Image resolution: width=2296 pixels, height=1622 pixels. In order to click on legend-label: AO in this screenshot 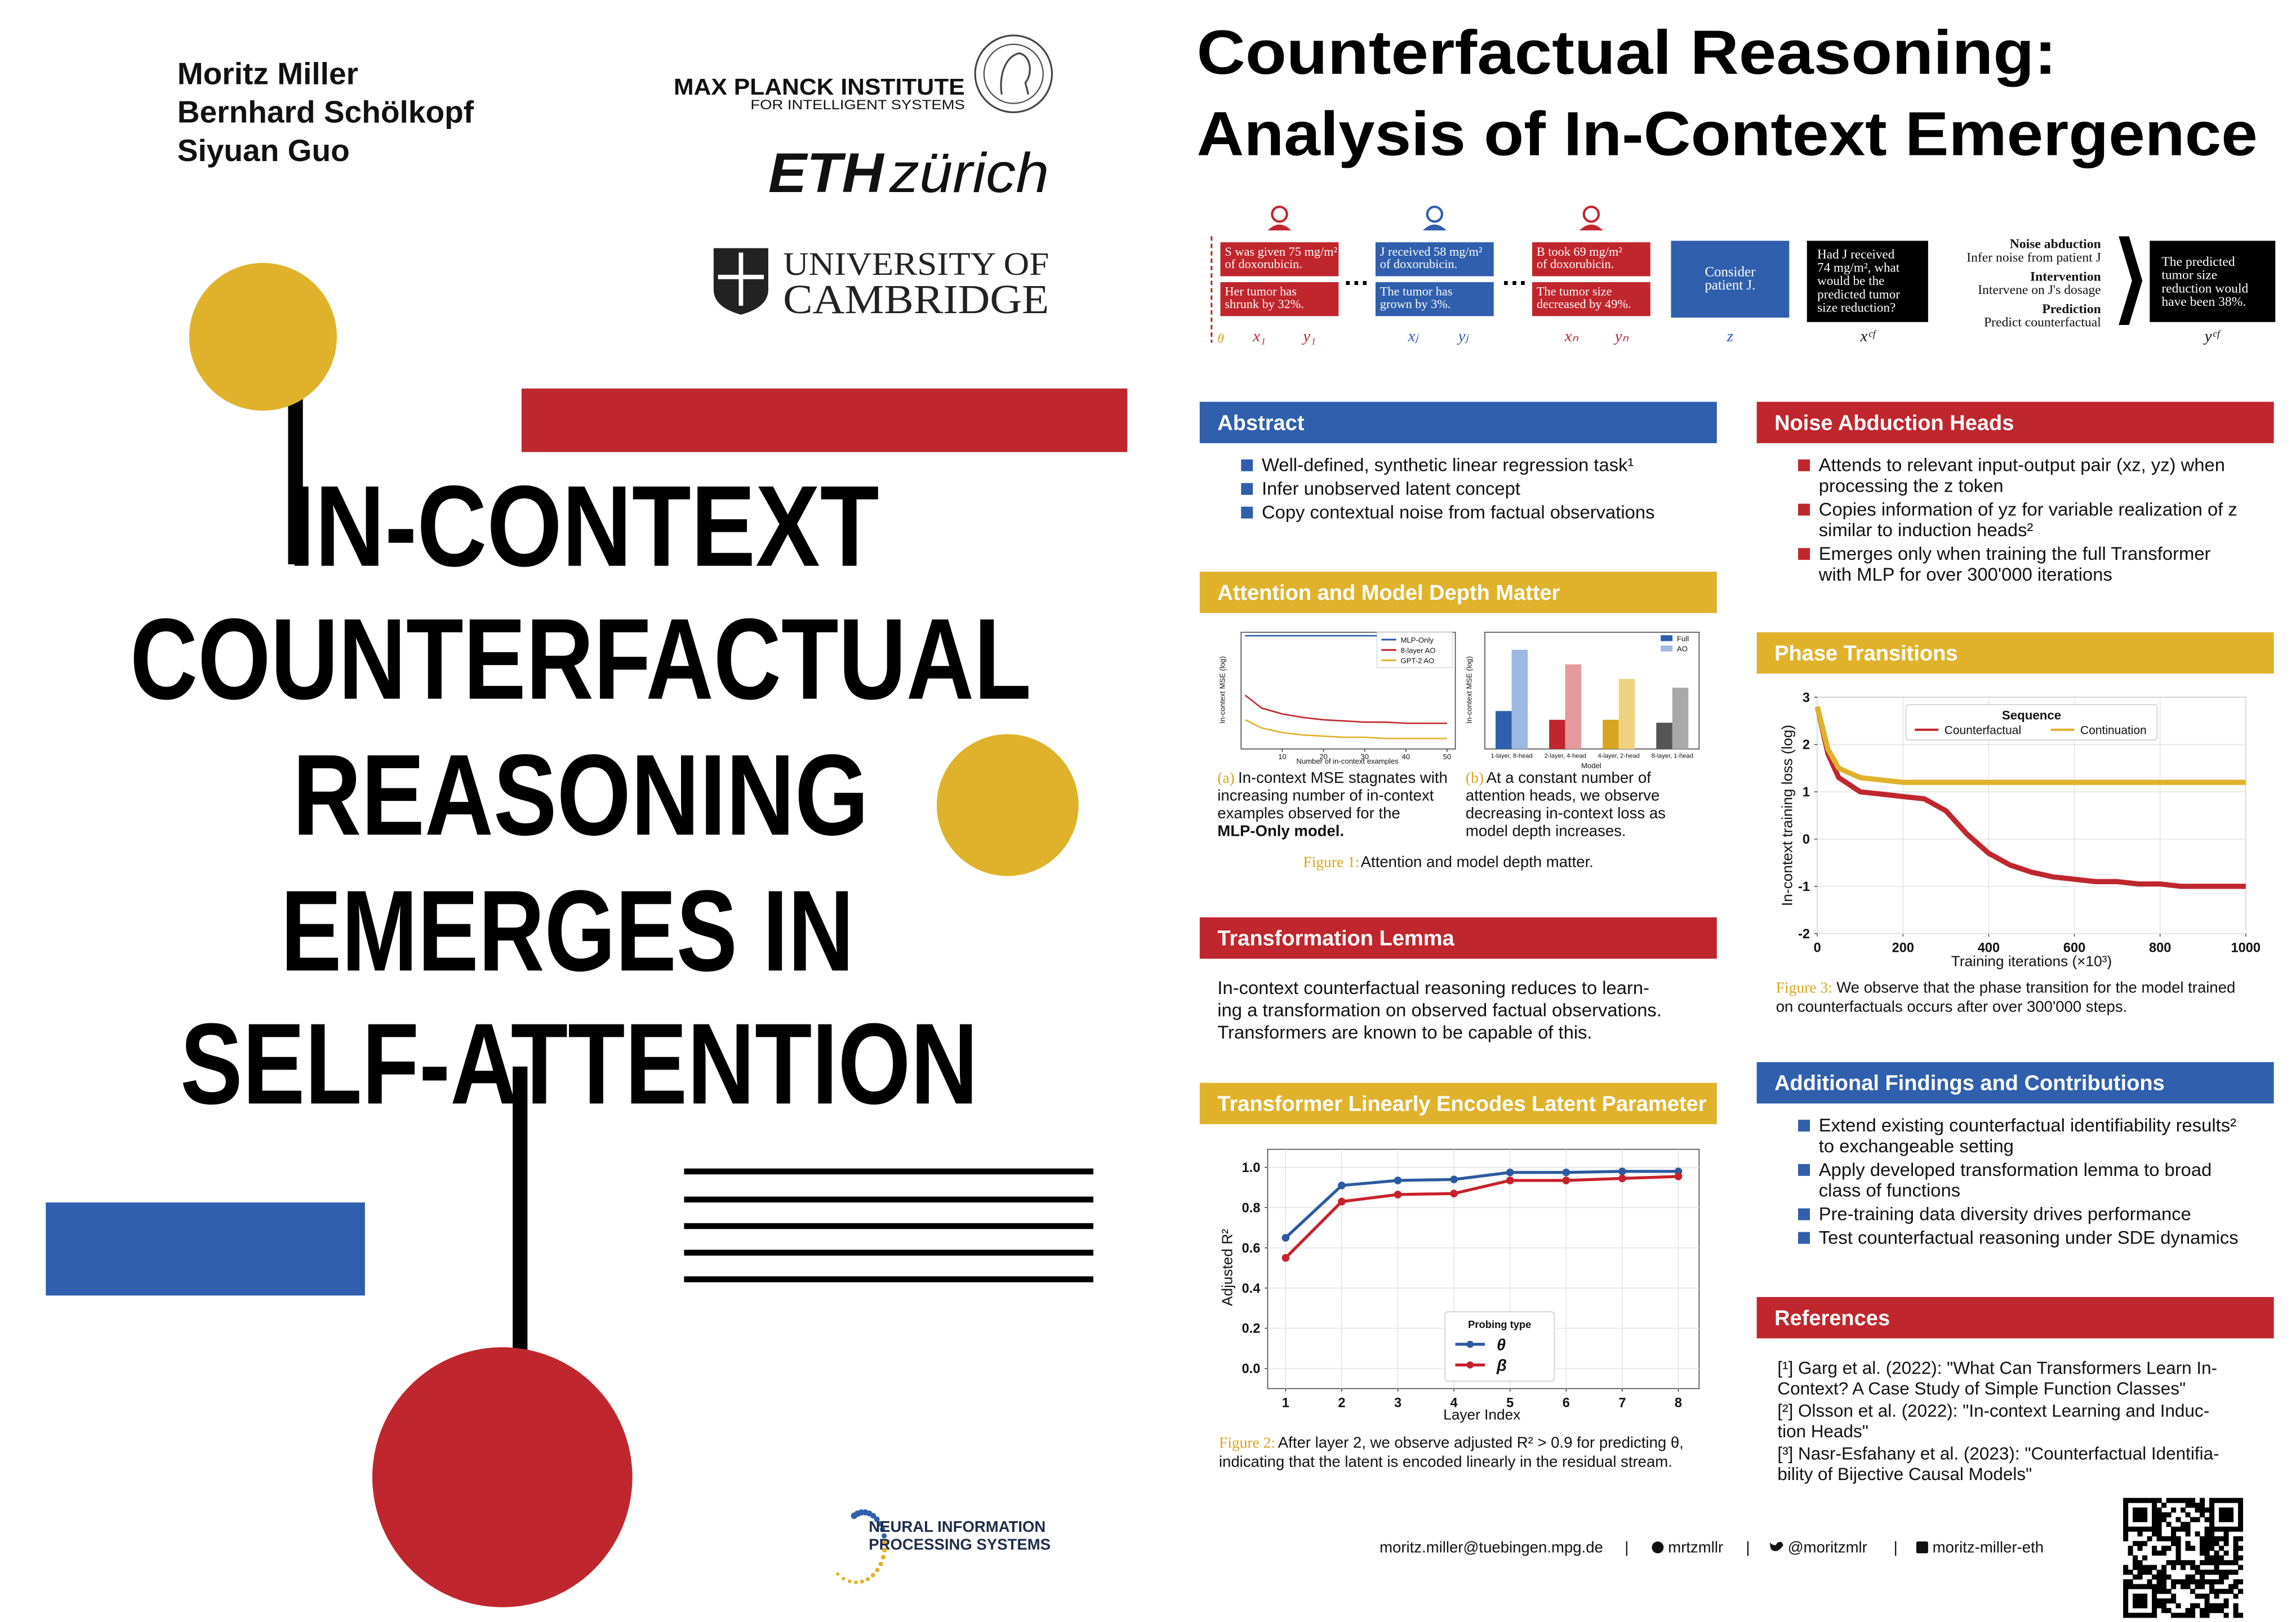, I will do `click(1682, 649)`.